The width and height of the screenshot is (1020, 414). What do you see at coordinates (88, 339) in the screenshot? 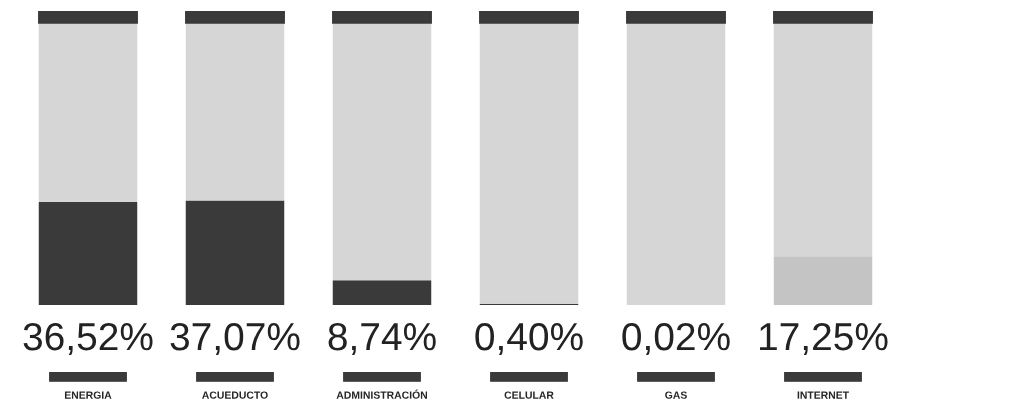
I see `data-label: 36,52%` at bounding box center [88, 339].